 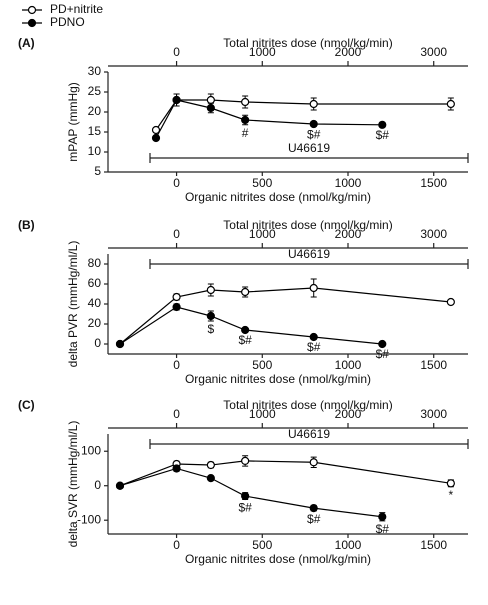 I want to click on legend-label: PDNO, so click(x=67, y=22).